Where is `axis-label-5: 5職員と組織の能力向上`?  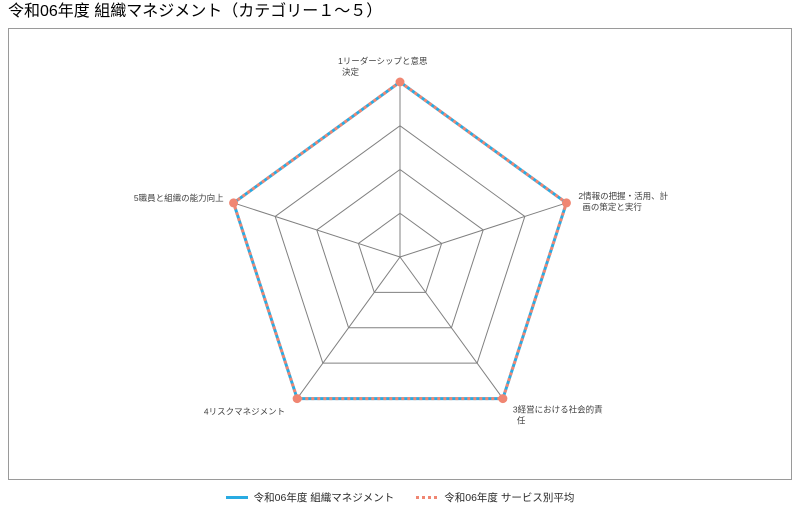
axis-label-5: 5職員と組織の能力向上 is located at coordinates (179, 198).